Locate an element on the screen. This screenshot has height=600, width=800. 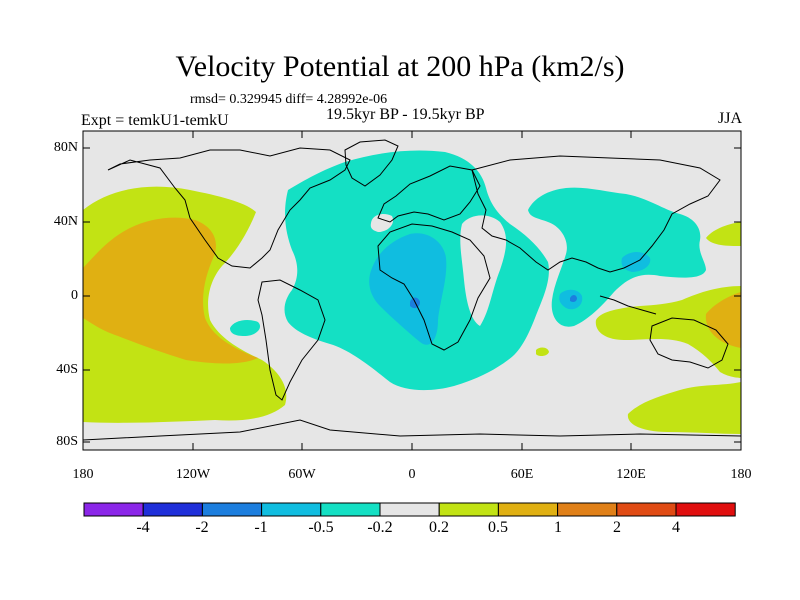
colorbar-label: 2 is located at coordinates (617, 527).